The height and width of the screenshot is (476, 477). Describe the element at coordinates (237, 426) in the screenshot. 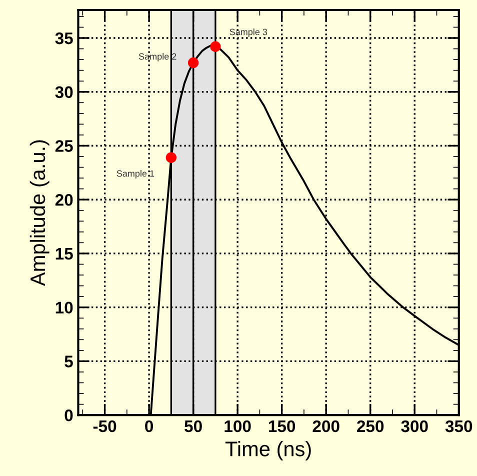

I see `x-tick-label: 100` at that location.